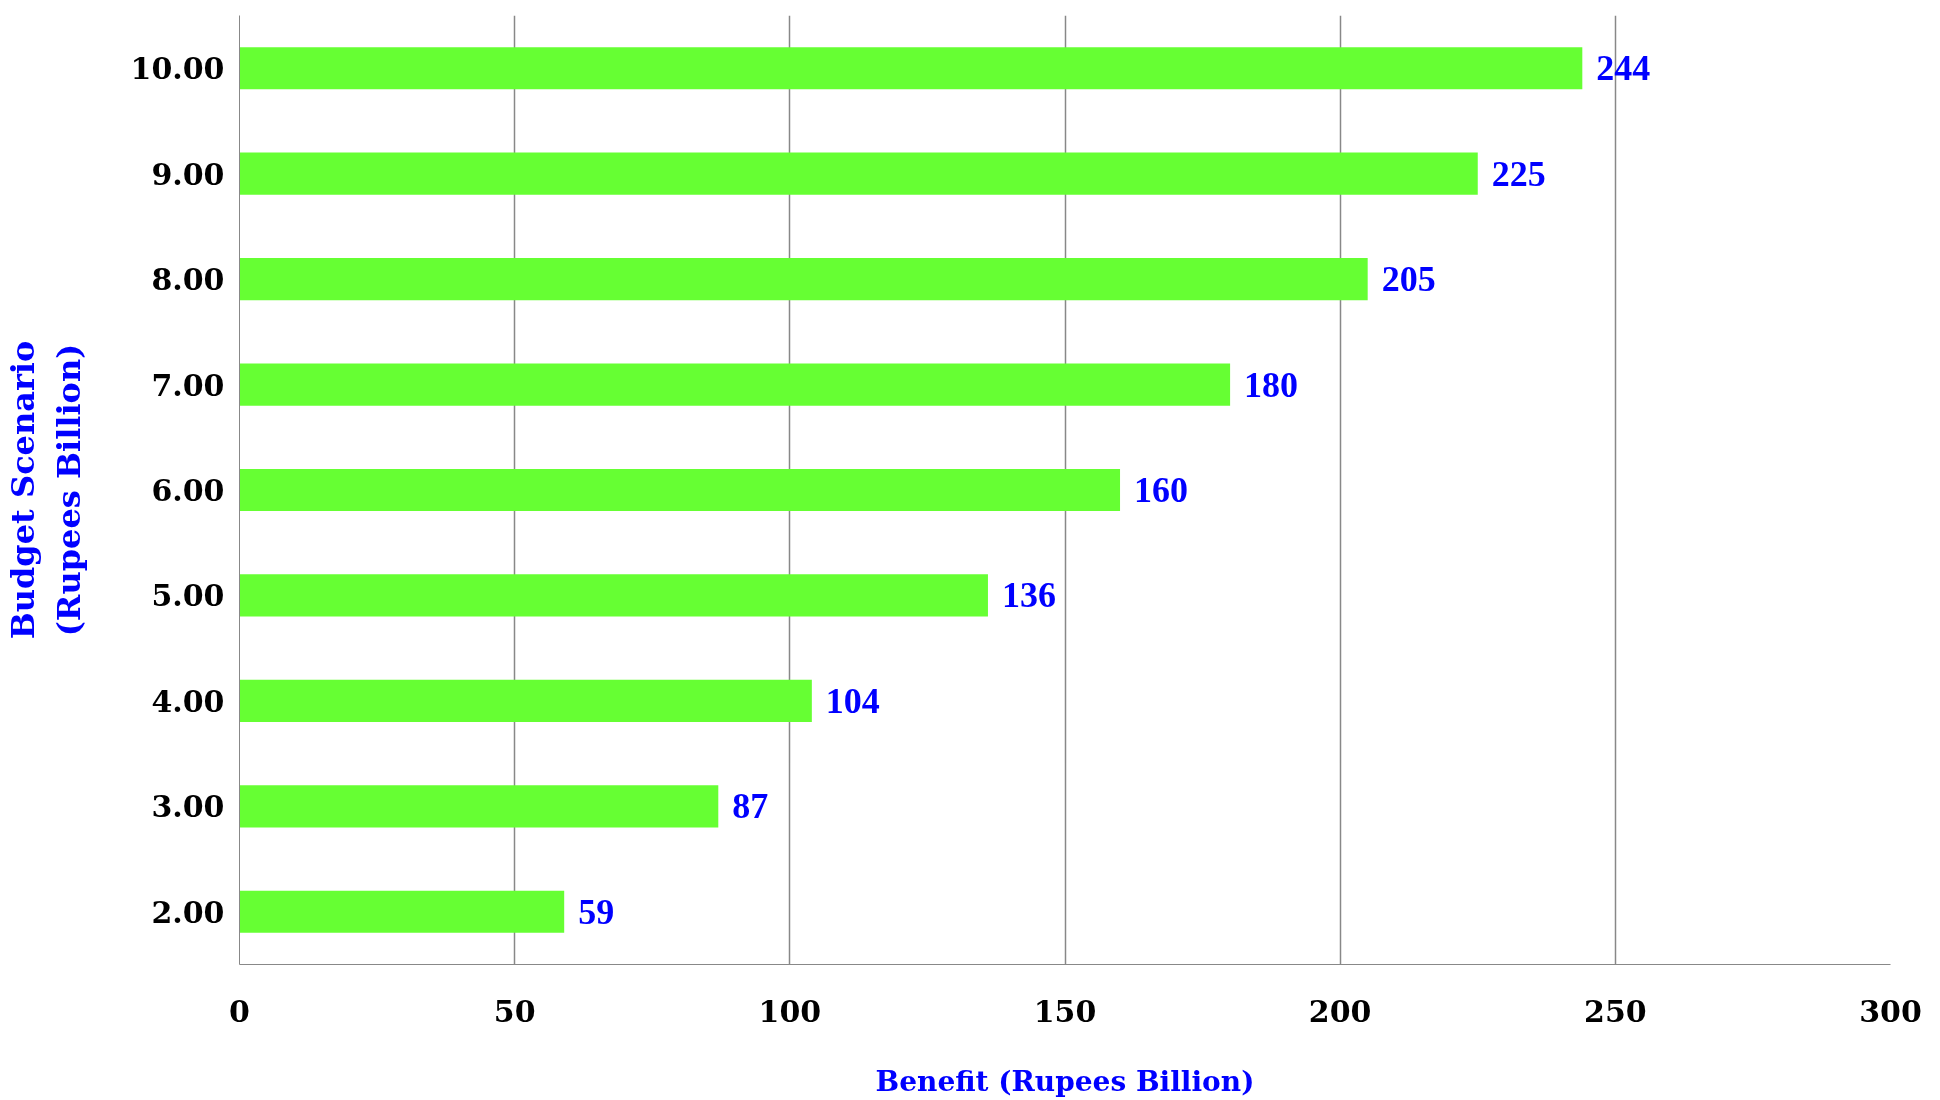 Image resolution: width=1940 pixels, height=1100 pixels. What do you see at coordinates (852, 700) in the screenshot?
I see `data-label: 104` at bounding box center [852, 700].